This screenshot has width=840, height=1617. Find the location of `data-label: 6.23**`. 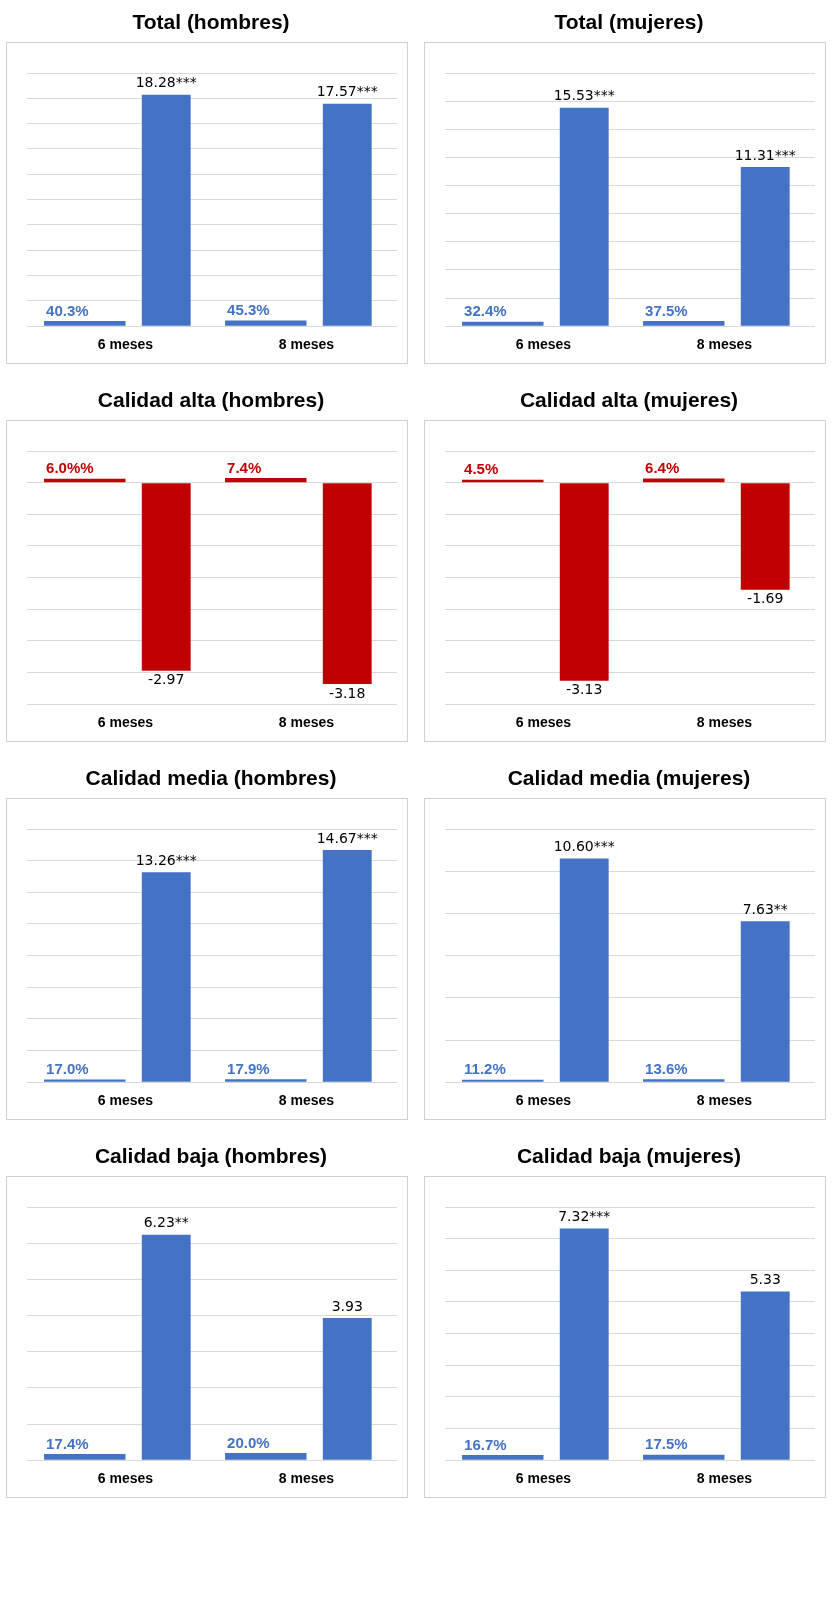

data-label: 6.23** is located at coordinates (166, 1222).